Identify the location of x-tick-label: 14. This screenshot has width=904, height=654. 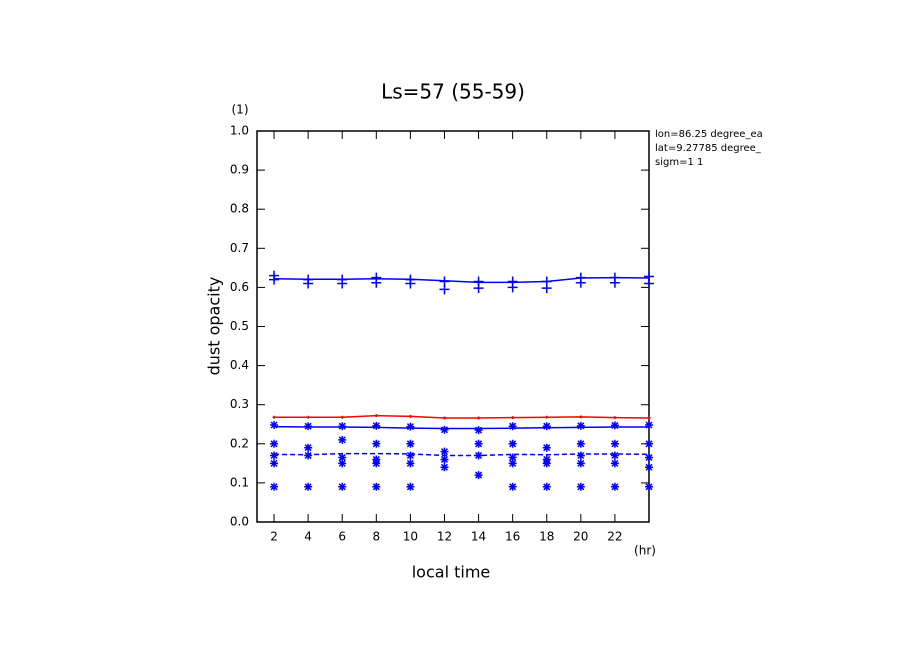
(478, 537).